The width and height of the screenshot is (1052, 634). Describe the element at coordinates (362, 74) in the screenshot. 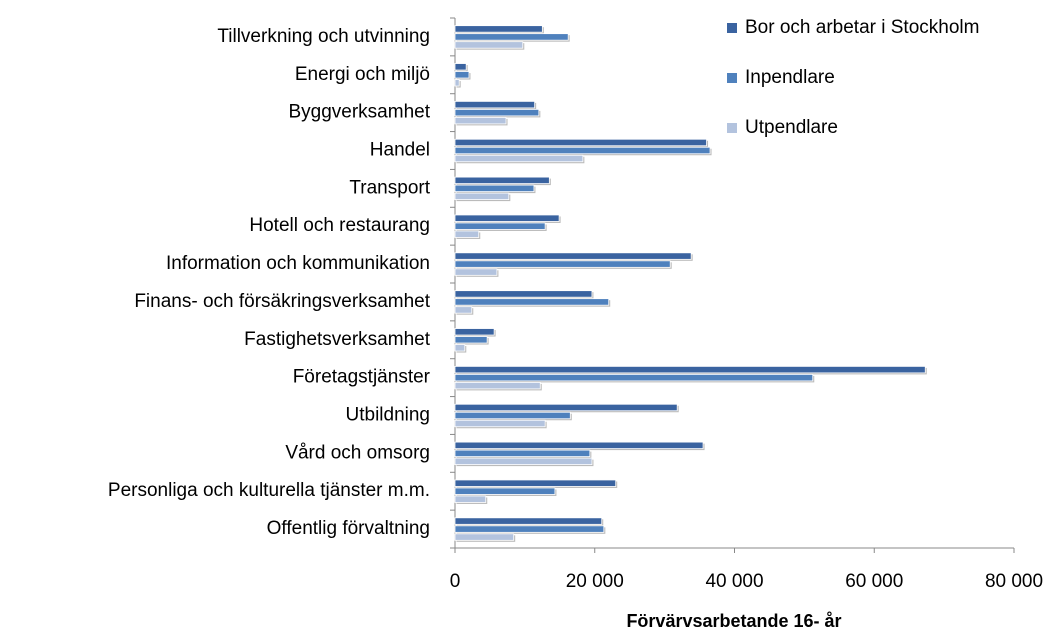

I see `y-tick-label: Energi och miljö` at that location.